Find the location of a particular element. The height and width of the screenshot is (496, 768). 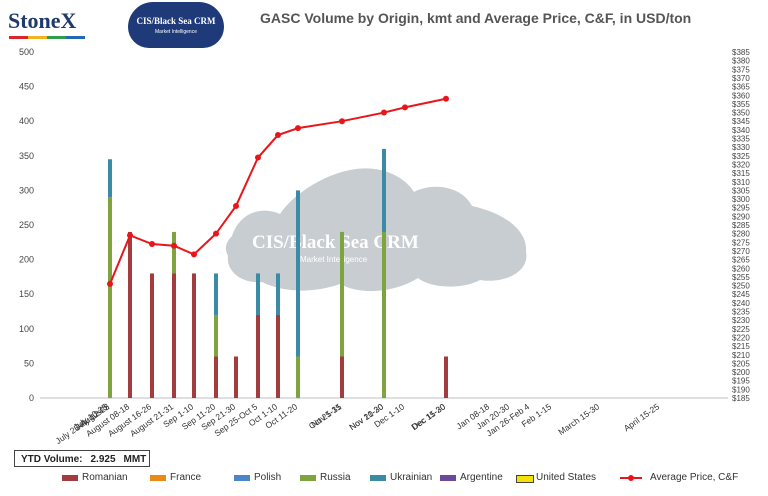

y2-tick-label: $335 is located at coordinates (741, 139).